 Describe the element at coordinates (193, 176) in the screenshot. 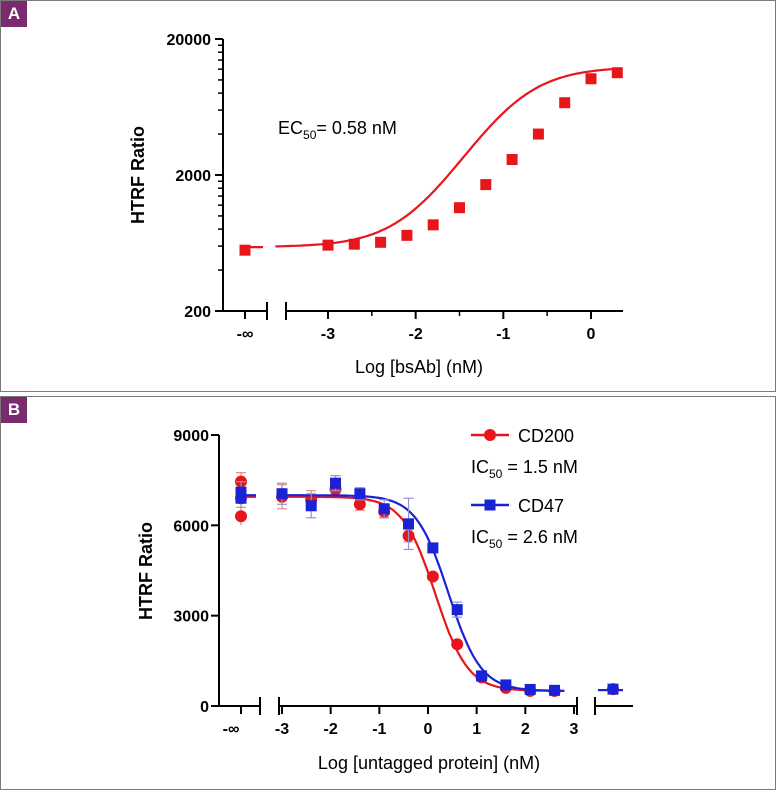

I see `y-tick-label: 2000` at that location.